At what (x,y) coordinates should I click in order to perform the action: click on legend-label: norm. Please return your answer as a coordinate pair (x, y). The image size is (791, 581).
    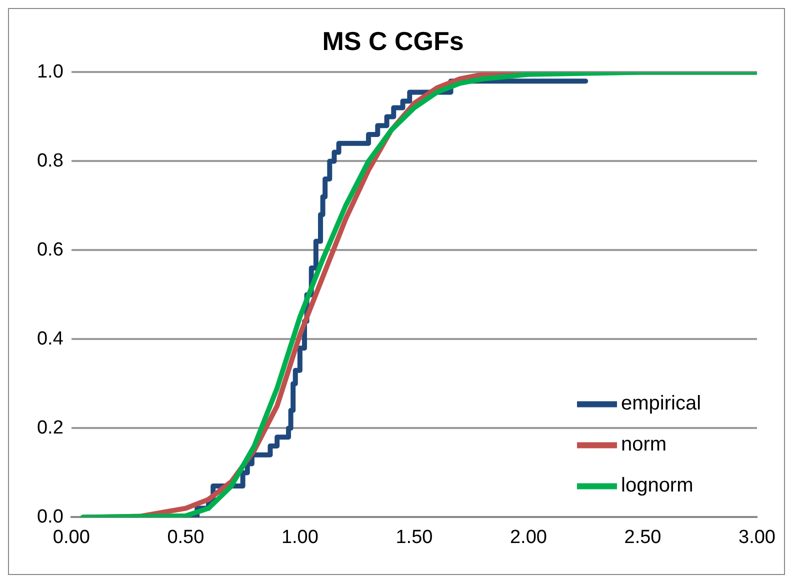
    Looking at the image, I should click on (644, 445).